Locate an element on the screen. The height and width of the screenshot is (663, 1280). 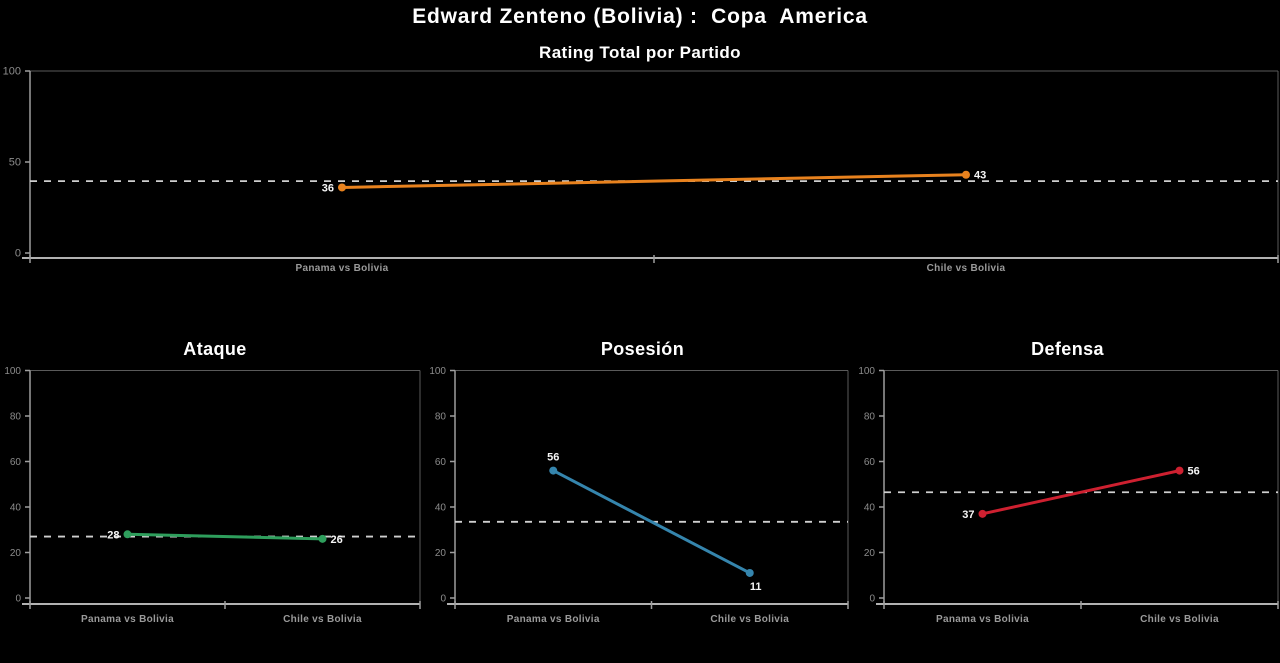
page-title: Edward Zenteno (Bolivia) : Copa America is located at coordinates (640, 16).